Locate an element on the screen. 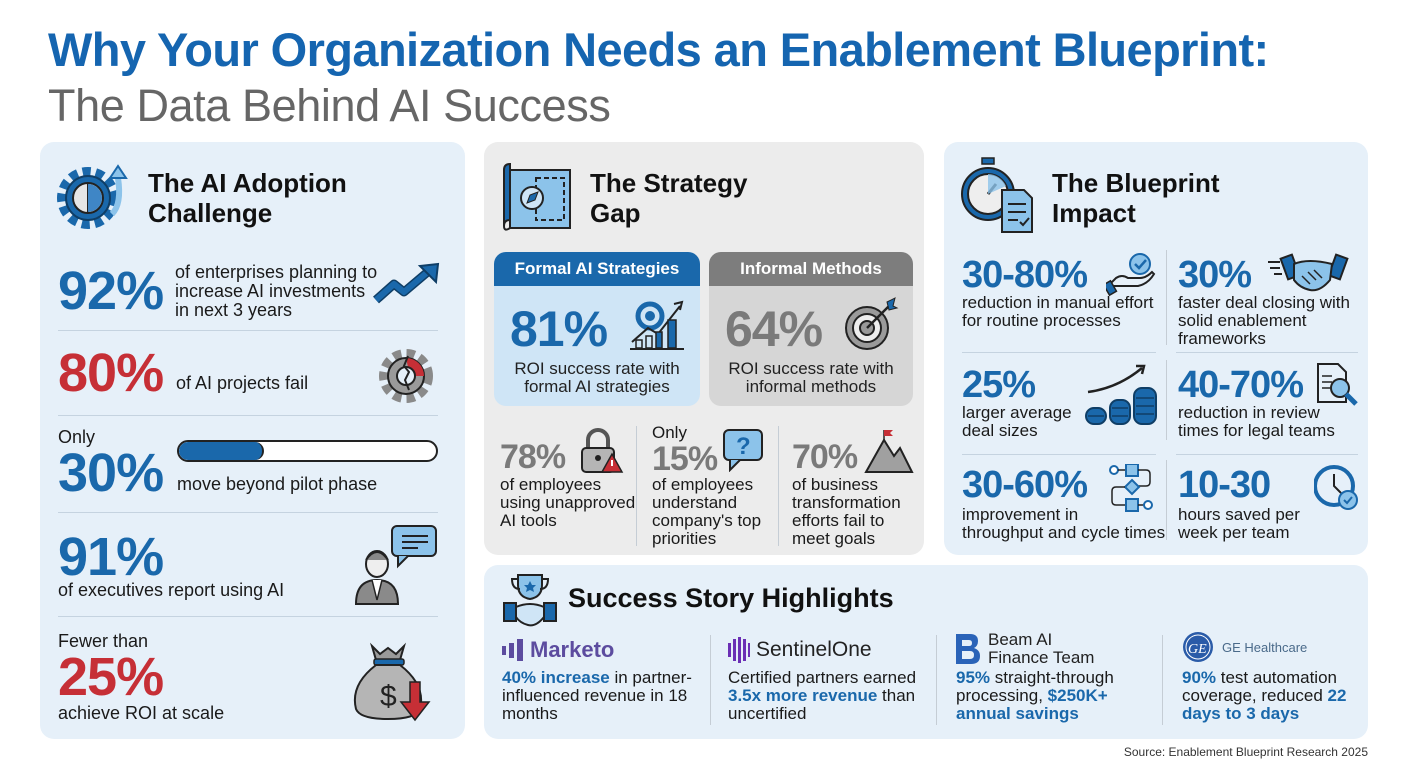 This screenshot has height=768, width=1408. company-name-line2: Finance Team is located at coordinates (1041, 657).